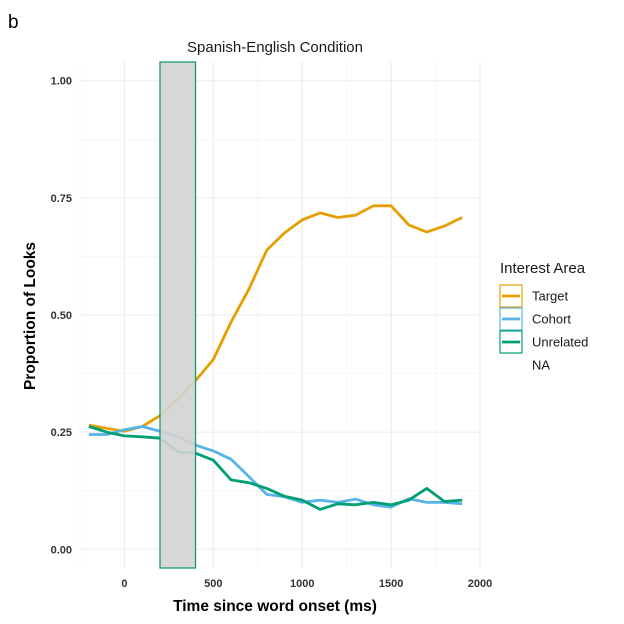 Image resolution: width=624 pixels, height=624 pixels. Describe the element at coordinates (124, 584) in the screenshot. I see `x-tick-label: 0` at that location.